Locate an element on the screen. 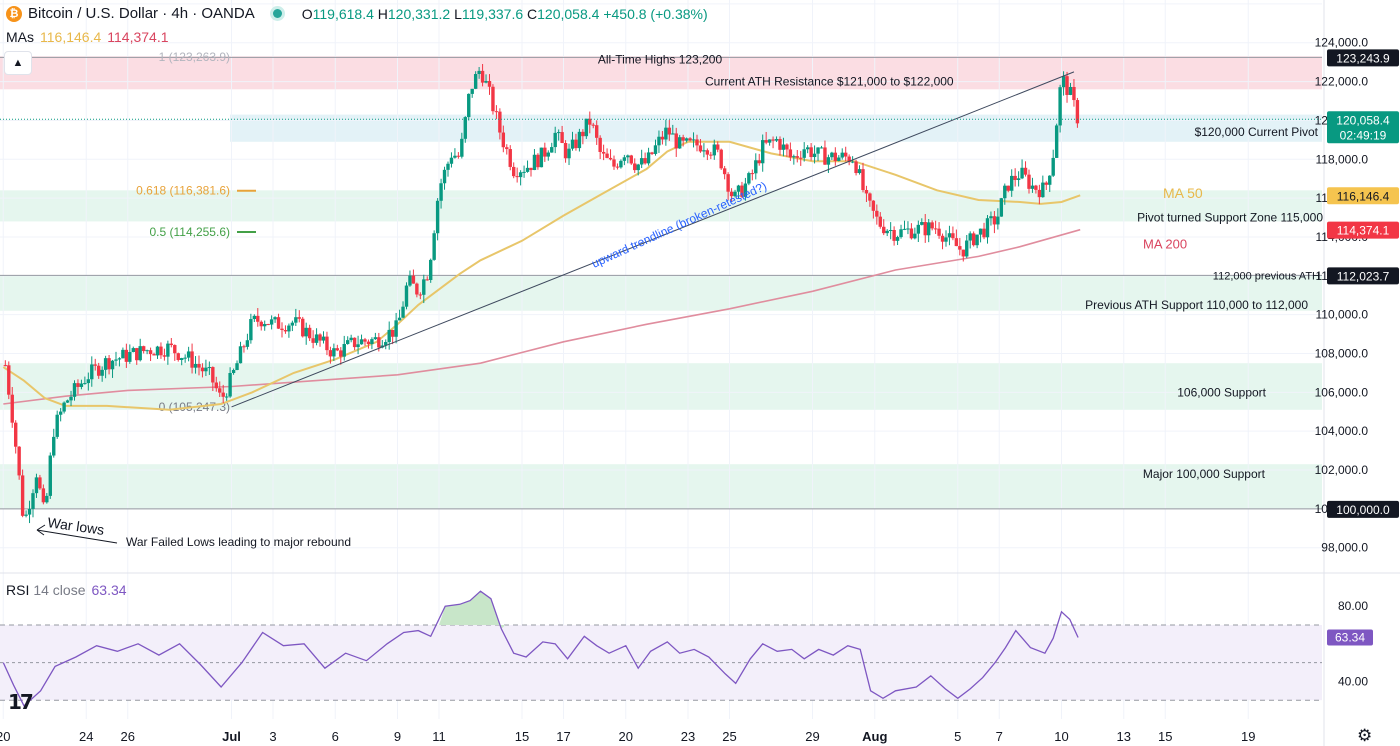 This screenshot has width=1400, height=746. price-tick-label: 124,000.0 is located at coordinates (1342, 43).